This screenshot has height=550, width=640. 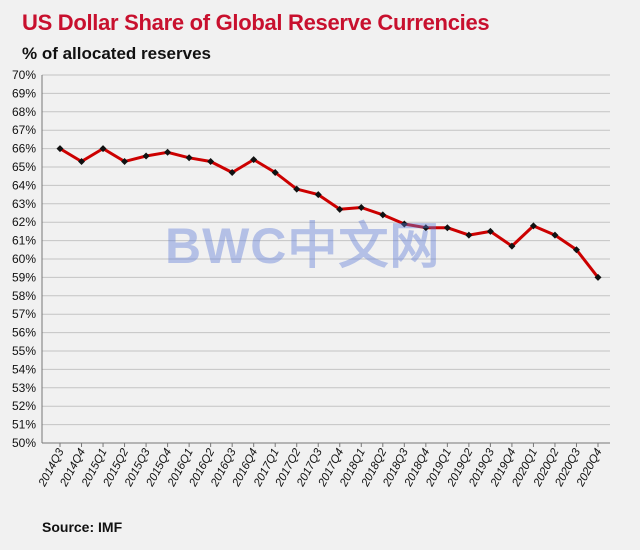 I want to click on y-tick-label: 55%, so click(x=24, y=351).